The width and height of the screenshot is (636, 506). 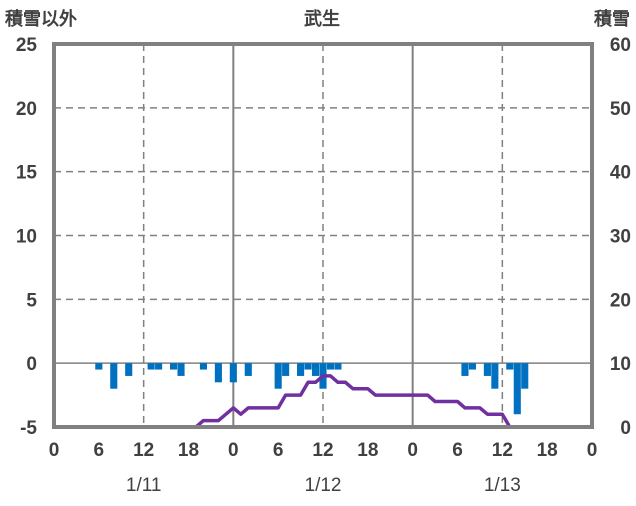 I want to click on y-right-tick-label: 0, so click(x=625, y=428).